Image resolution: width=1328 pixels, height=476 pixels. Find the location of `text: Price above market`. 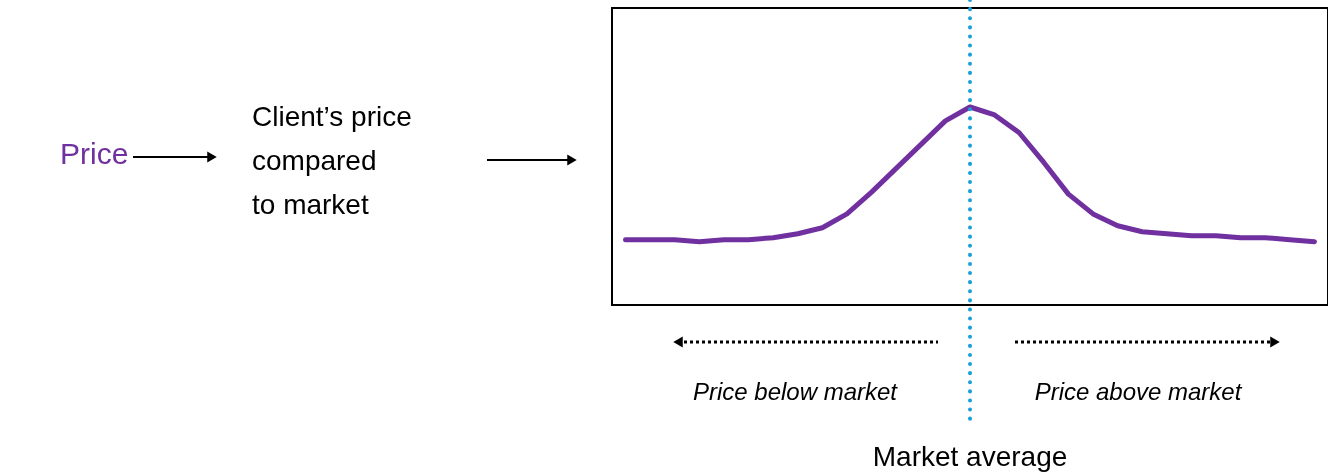

text: Price above market is located at coordinates (1138, 391).